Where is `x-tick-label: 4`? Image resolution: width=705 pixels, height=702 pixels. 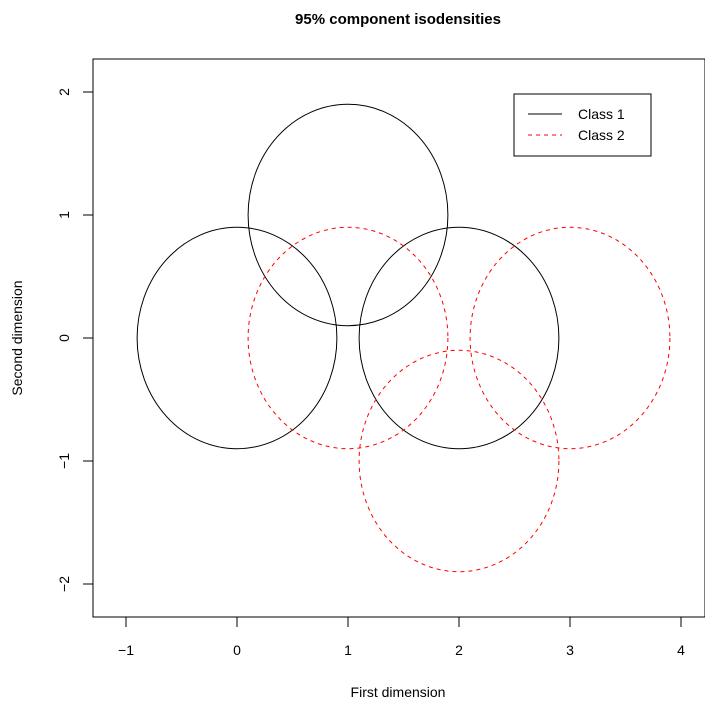
x-tick-label: 4 is located at coordinates (681, 650).